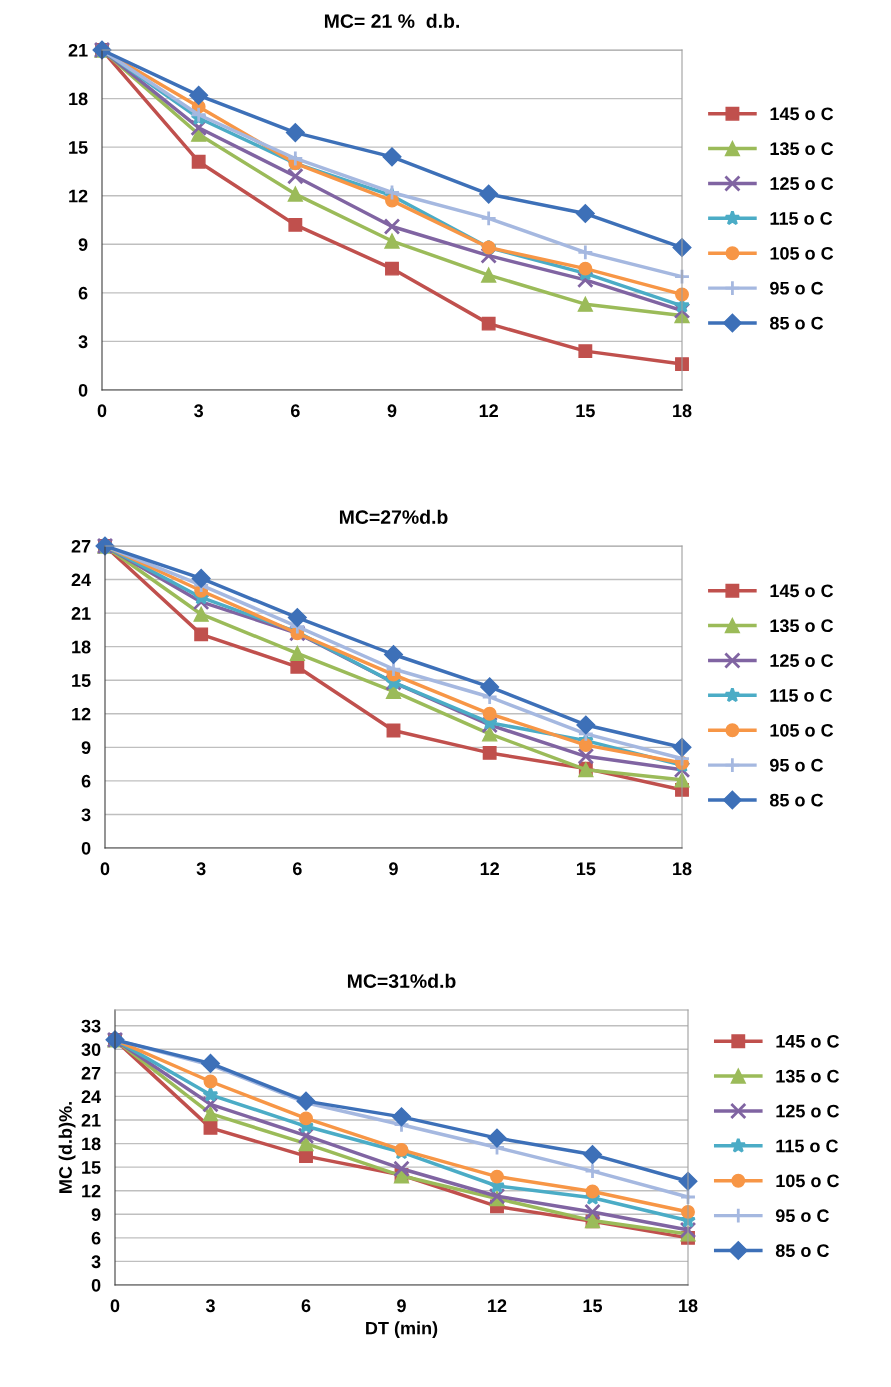 The image size is (891, 1387). Describe the element at coordinates (91, 1026) in the screenshot. I see `y-tick-label: 33` at that location.